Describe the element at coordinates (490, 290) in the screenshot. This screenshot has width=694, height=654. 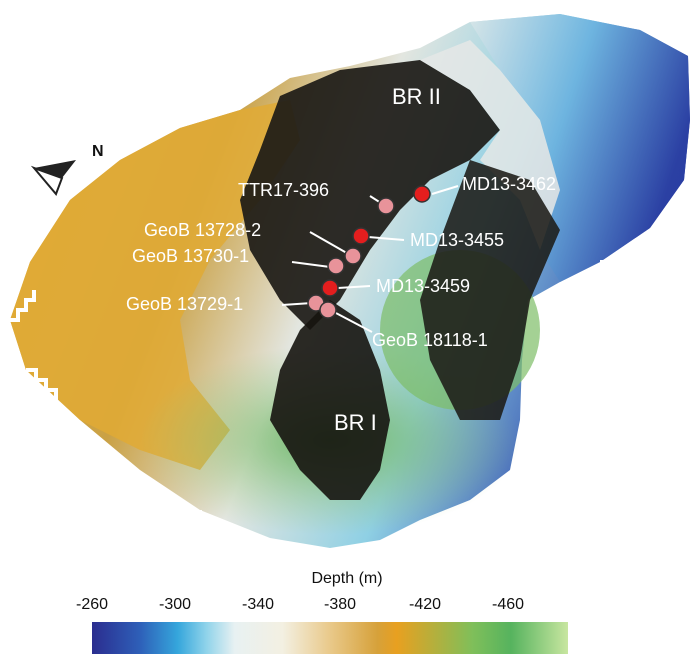
I see `ridge-br1-east` at that location.